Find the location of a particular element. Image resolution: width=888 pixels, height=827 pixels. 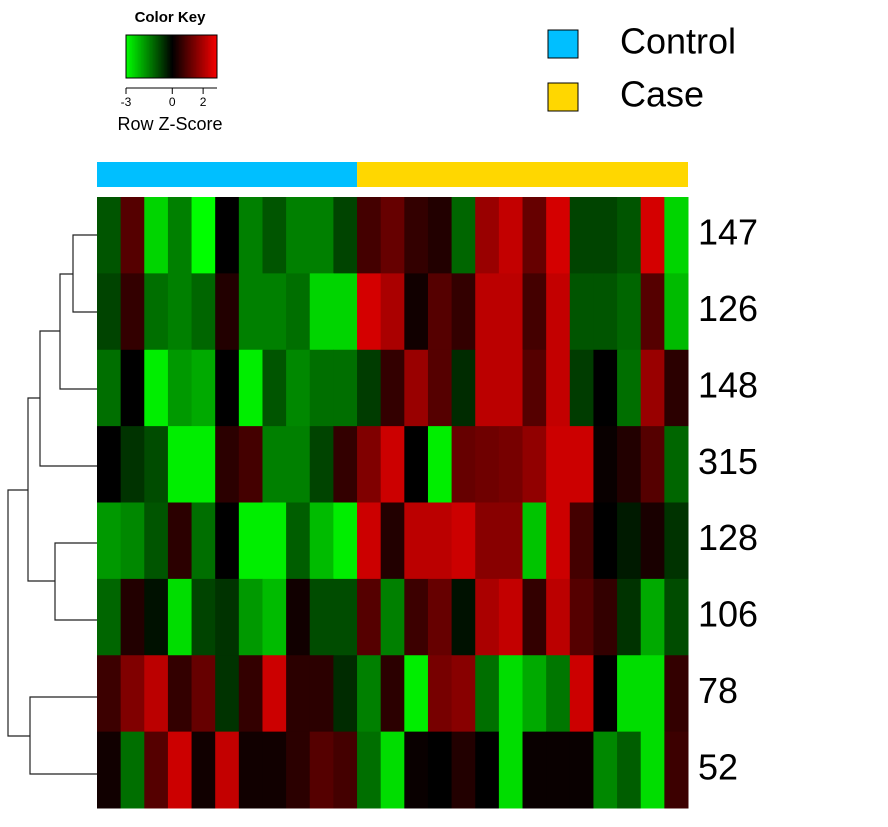

color-key-frame is located at coordinates (171, 56).